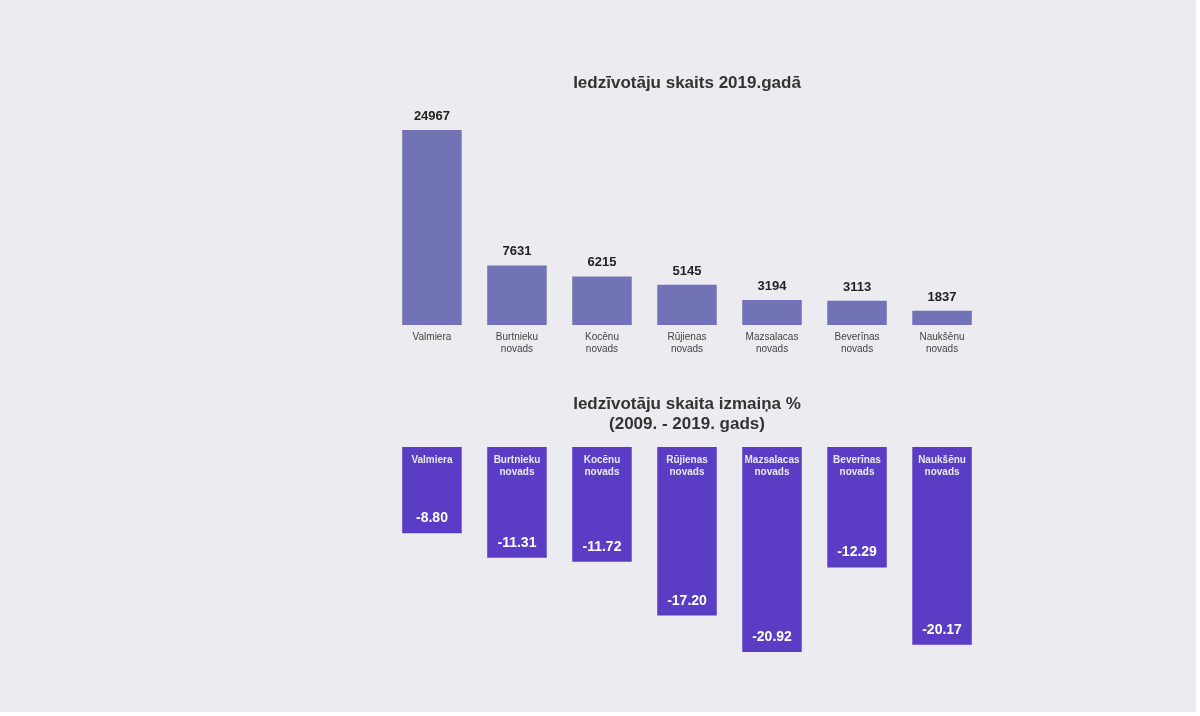  I want to click on data-label: 24967, so click(432, 115).